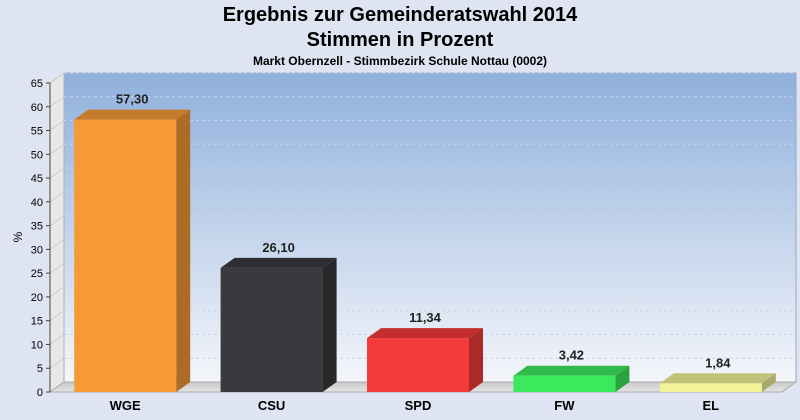 The height and width of the screenshot is (420, 800). I want to click on y-axis-label: %, so click(18, 236).